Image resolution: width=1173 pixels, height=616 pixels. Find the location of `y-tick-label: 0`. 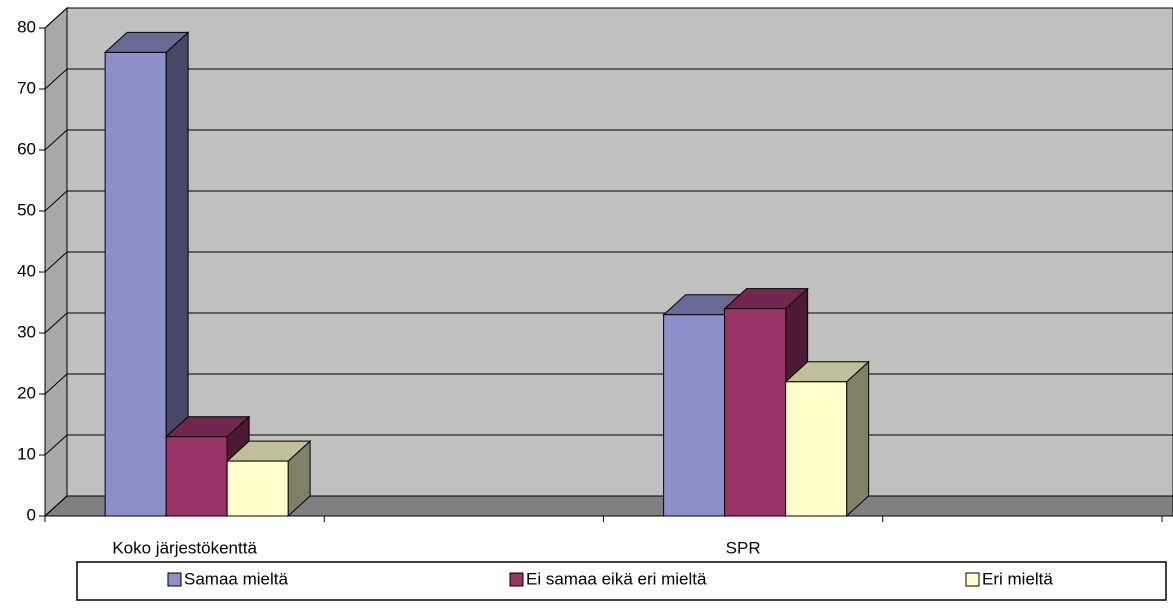

y-tick-label: 0 is located at coordinates (31, 514).